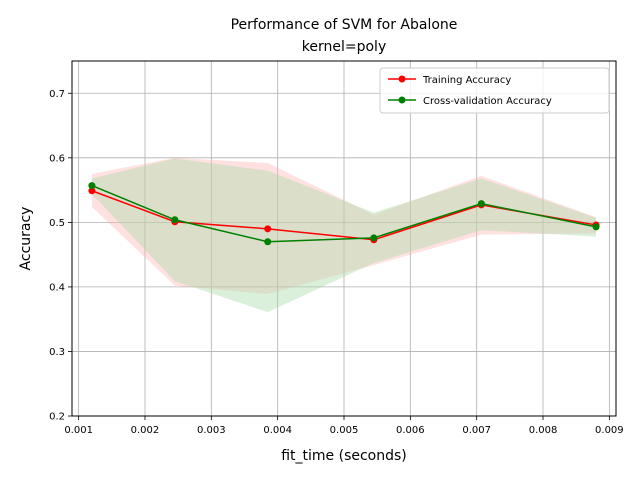 The width and height of the screenshot is (640, 480). Describe the element at coordinates (344, 213) in the screenshot. I see `cv-accuracy-line` at that location.